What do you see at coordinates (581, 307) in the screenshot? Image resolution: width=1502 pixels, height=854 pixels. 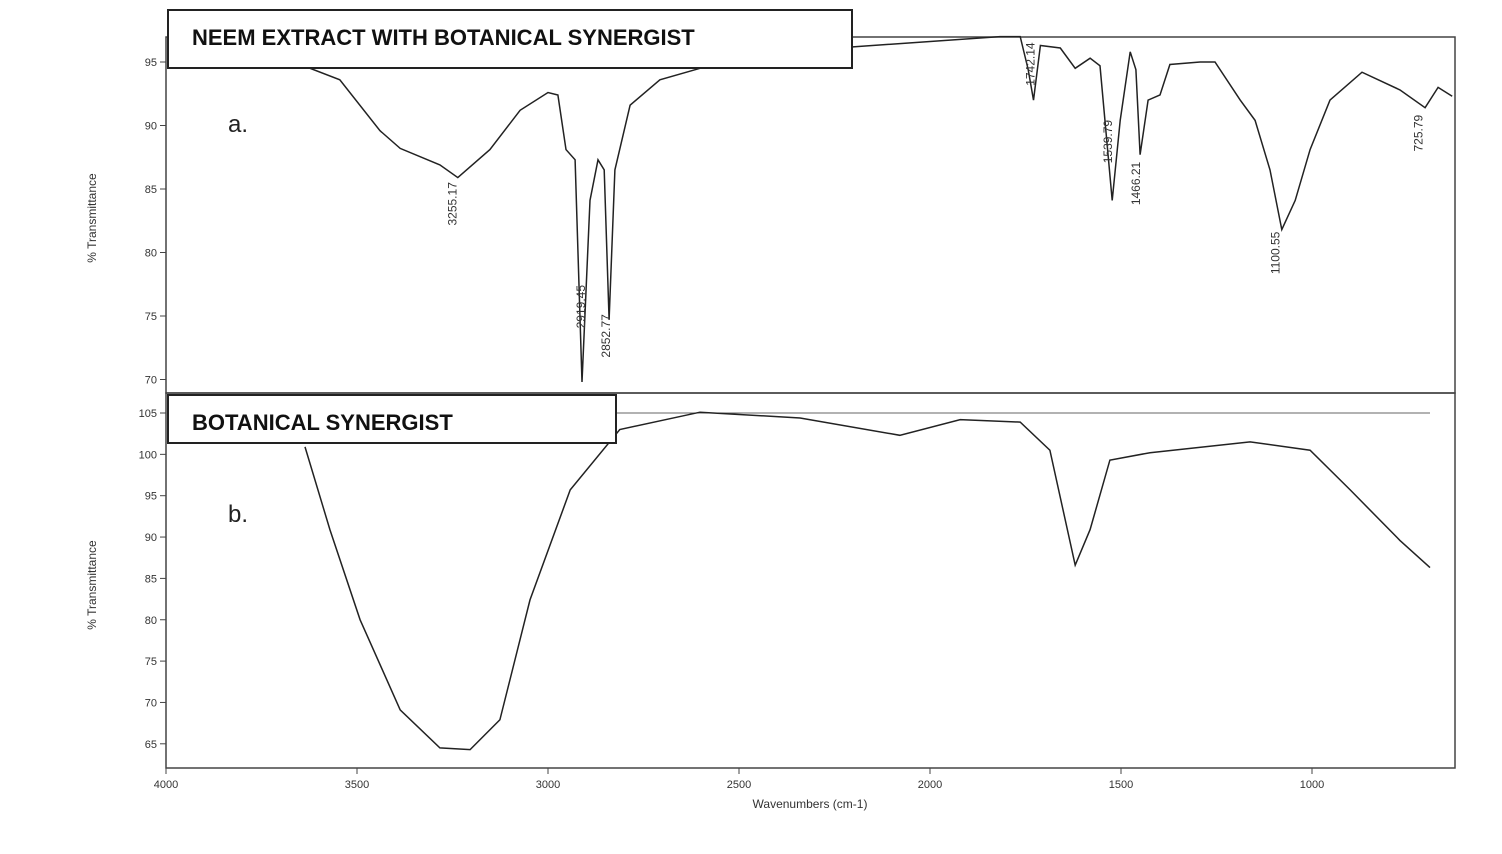 I see `peak-label: 2919.45` at bounding box center [581, 307].